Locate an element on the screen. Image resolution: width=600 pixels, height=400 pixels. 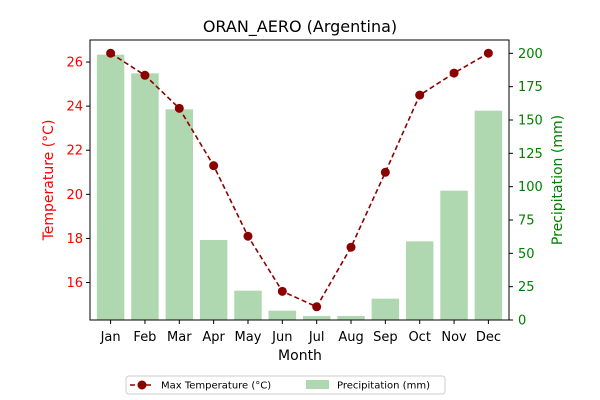
y-right-tick-label: 100 is located at coordinates (530, 187).